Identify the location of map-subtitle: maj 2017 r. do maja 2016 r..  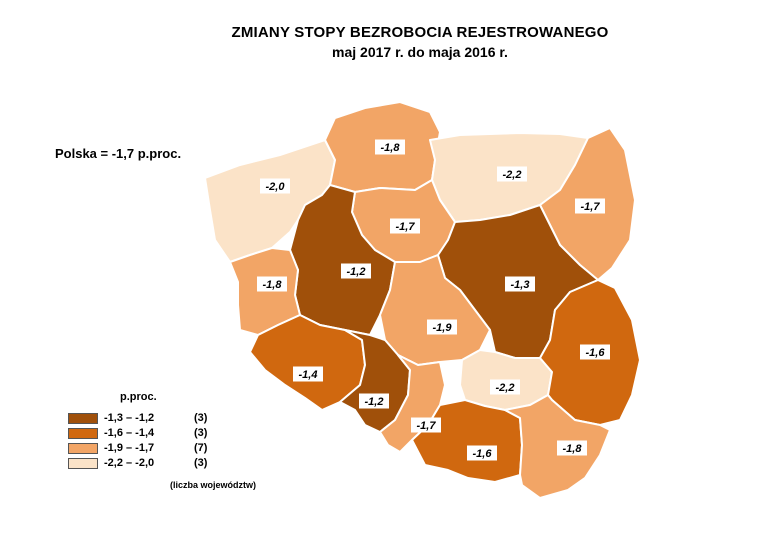
(420, 52).